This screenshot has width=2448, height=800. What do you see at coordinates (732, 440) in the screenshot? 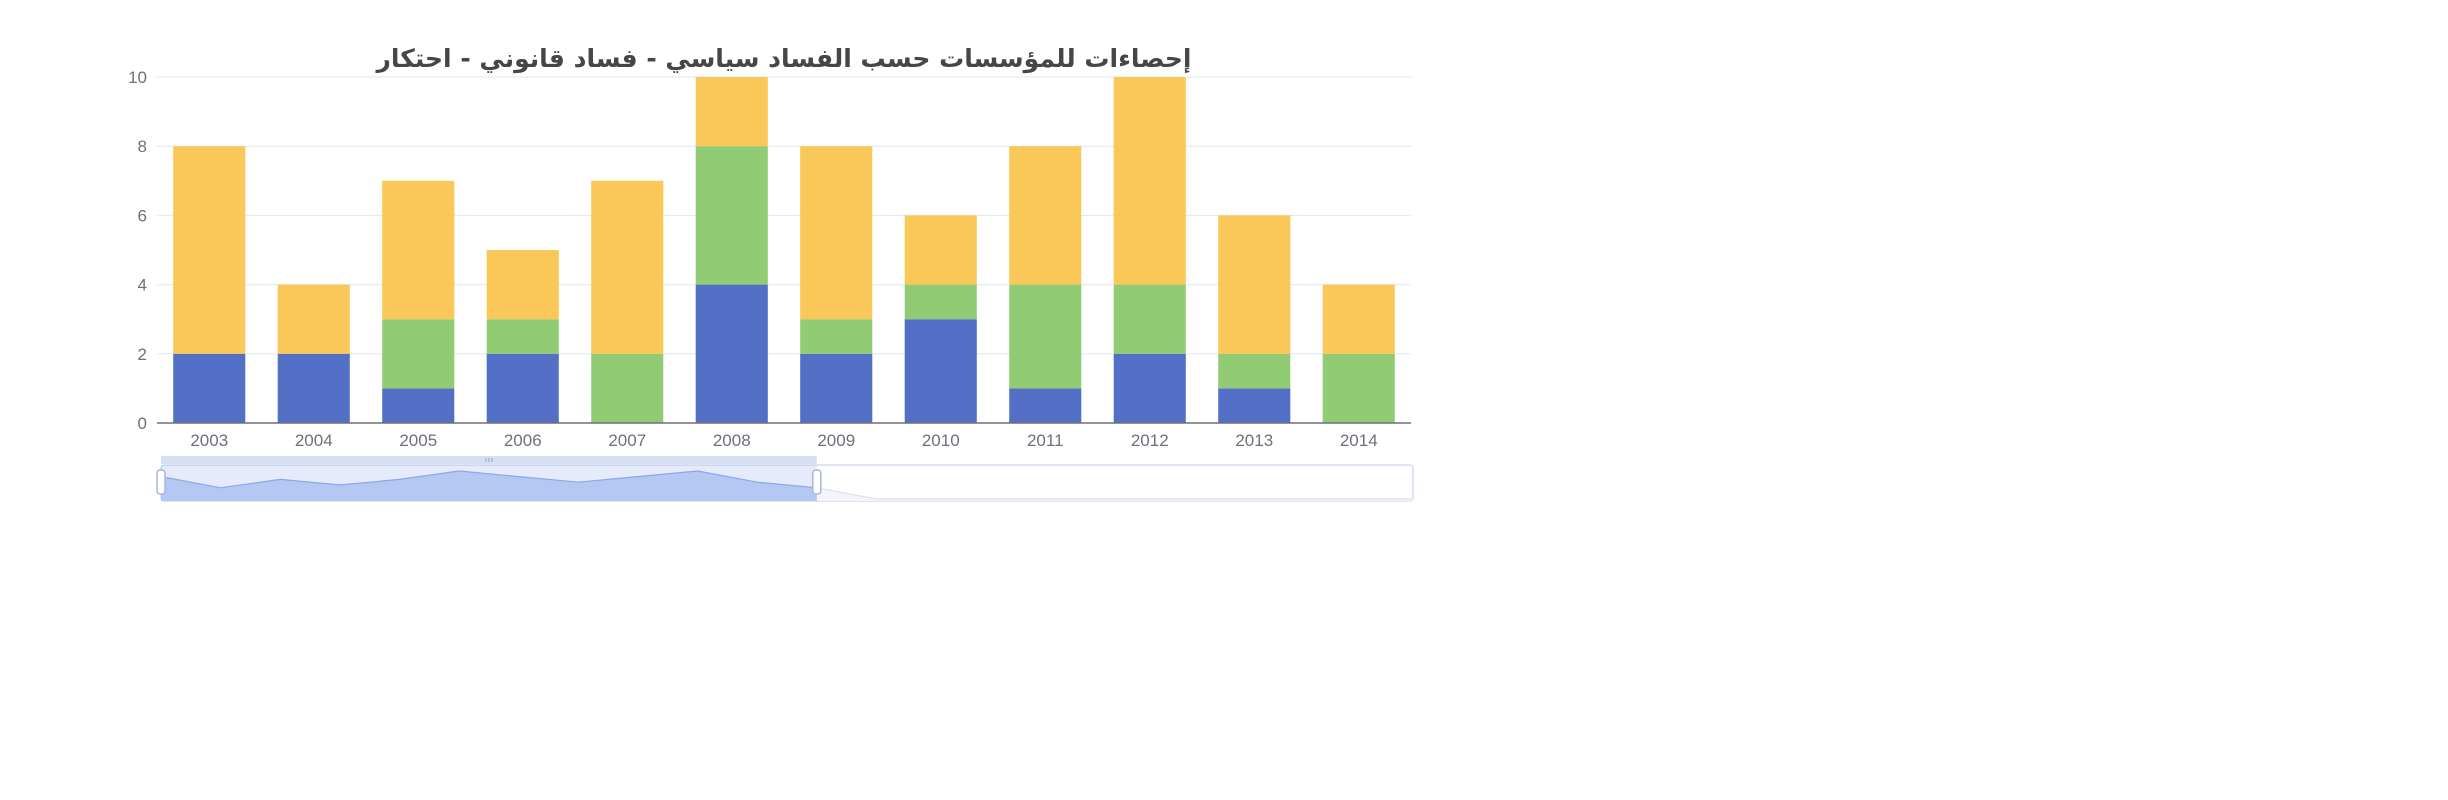
I see `x-tick-label: 2008` at bounding box center [732, 440].